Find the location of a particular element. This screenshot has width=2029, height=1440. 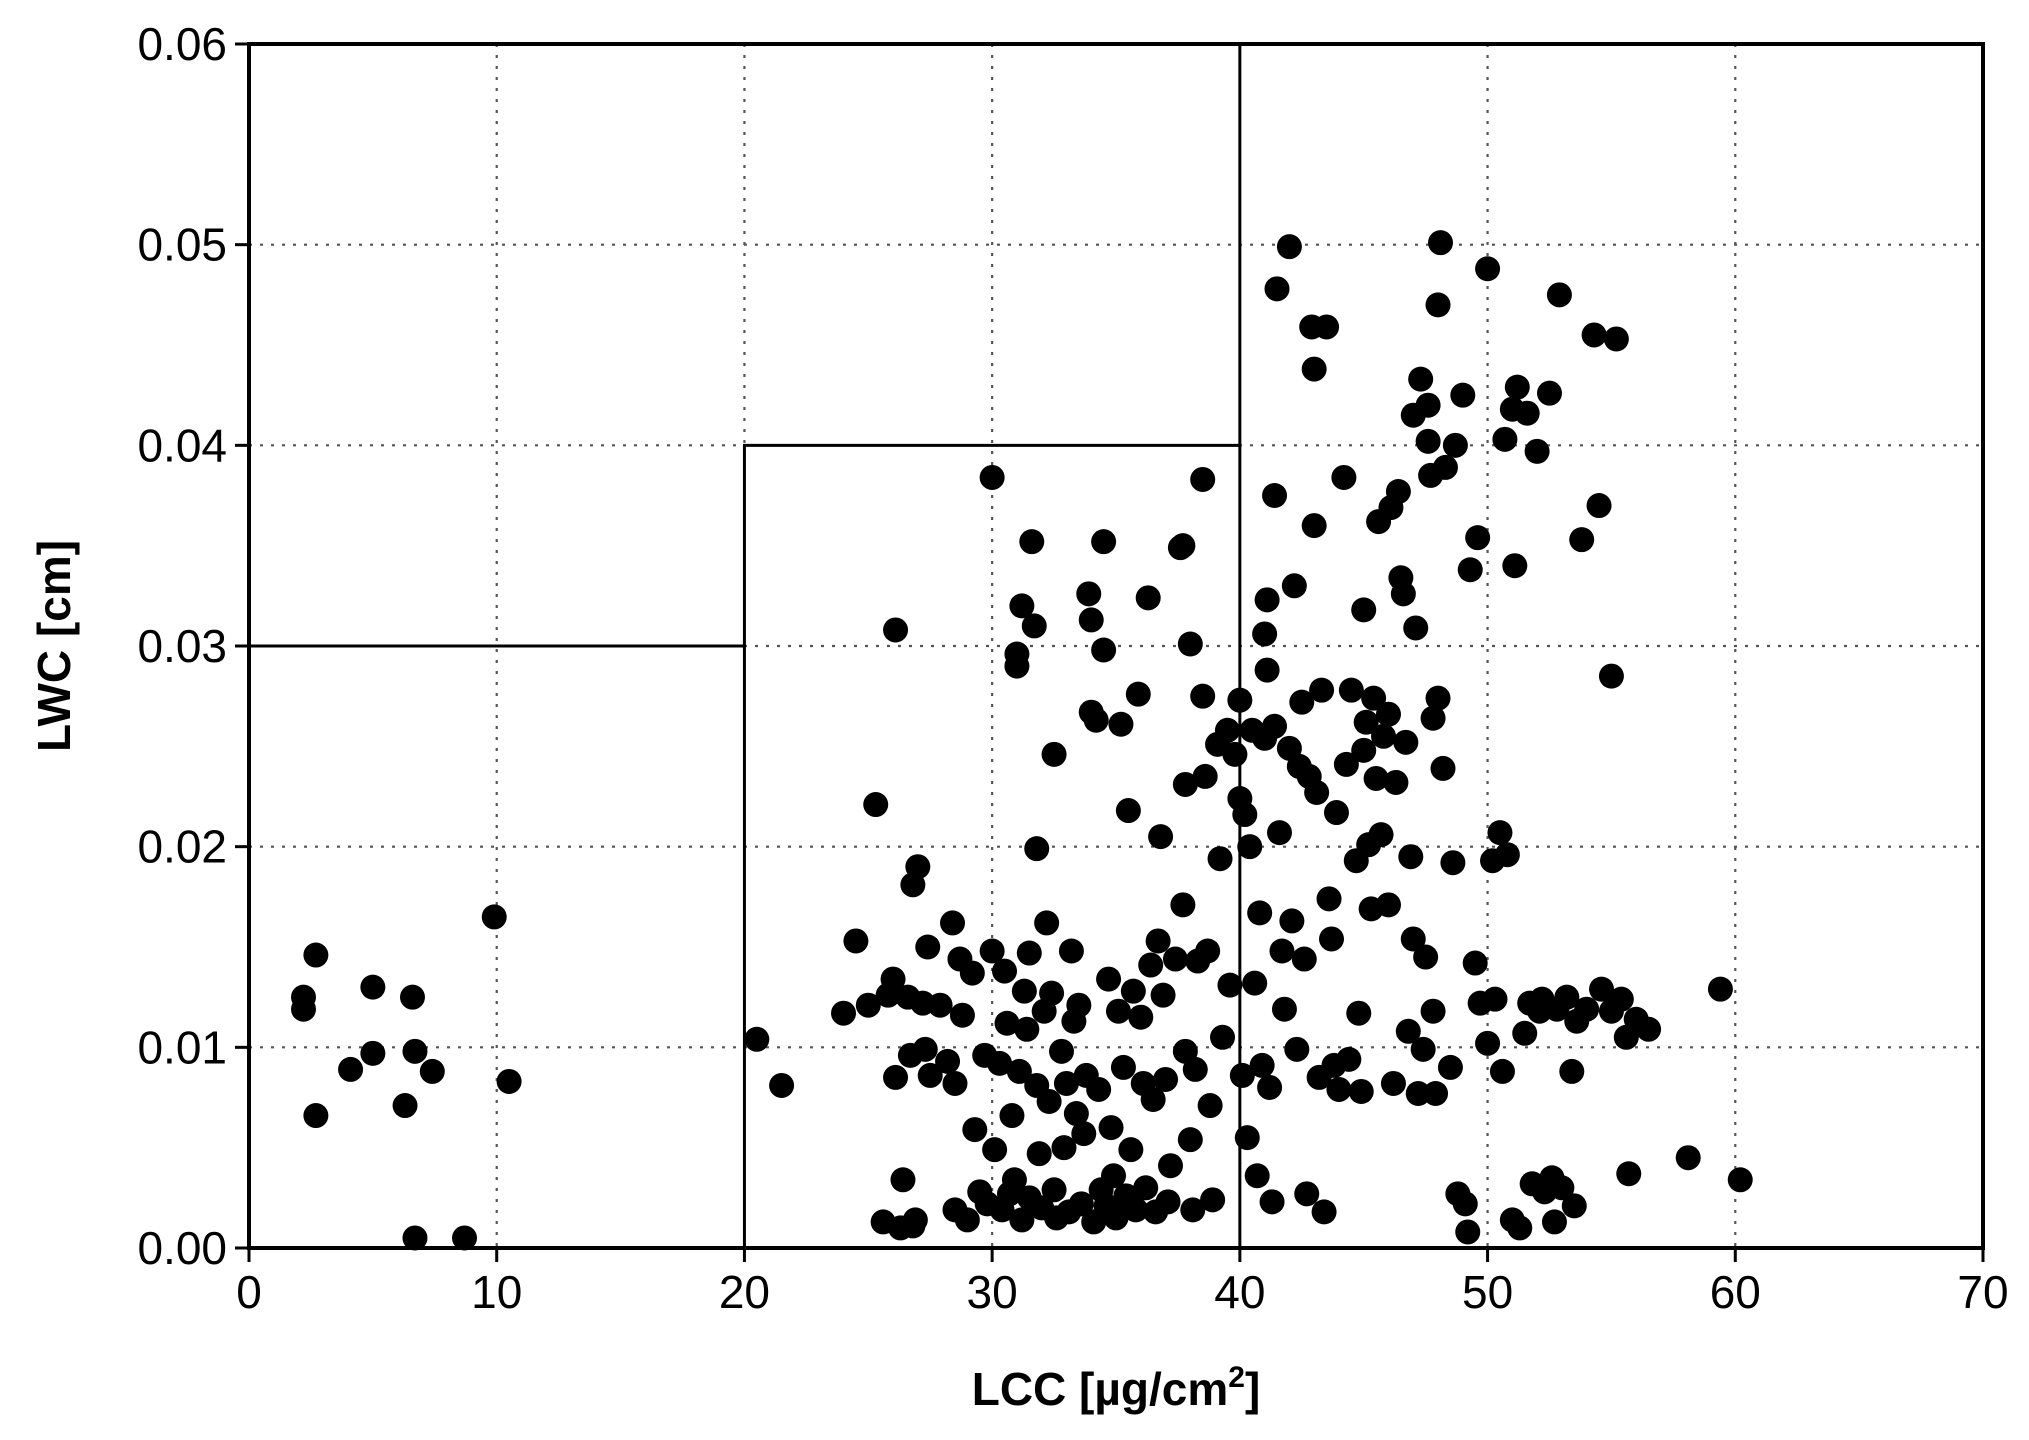

x-axis-title-main: LCC [µg/cm is located at coordinates (1100, 1389).